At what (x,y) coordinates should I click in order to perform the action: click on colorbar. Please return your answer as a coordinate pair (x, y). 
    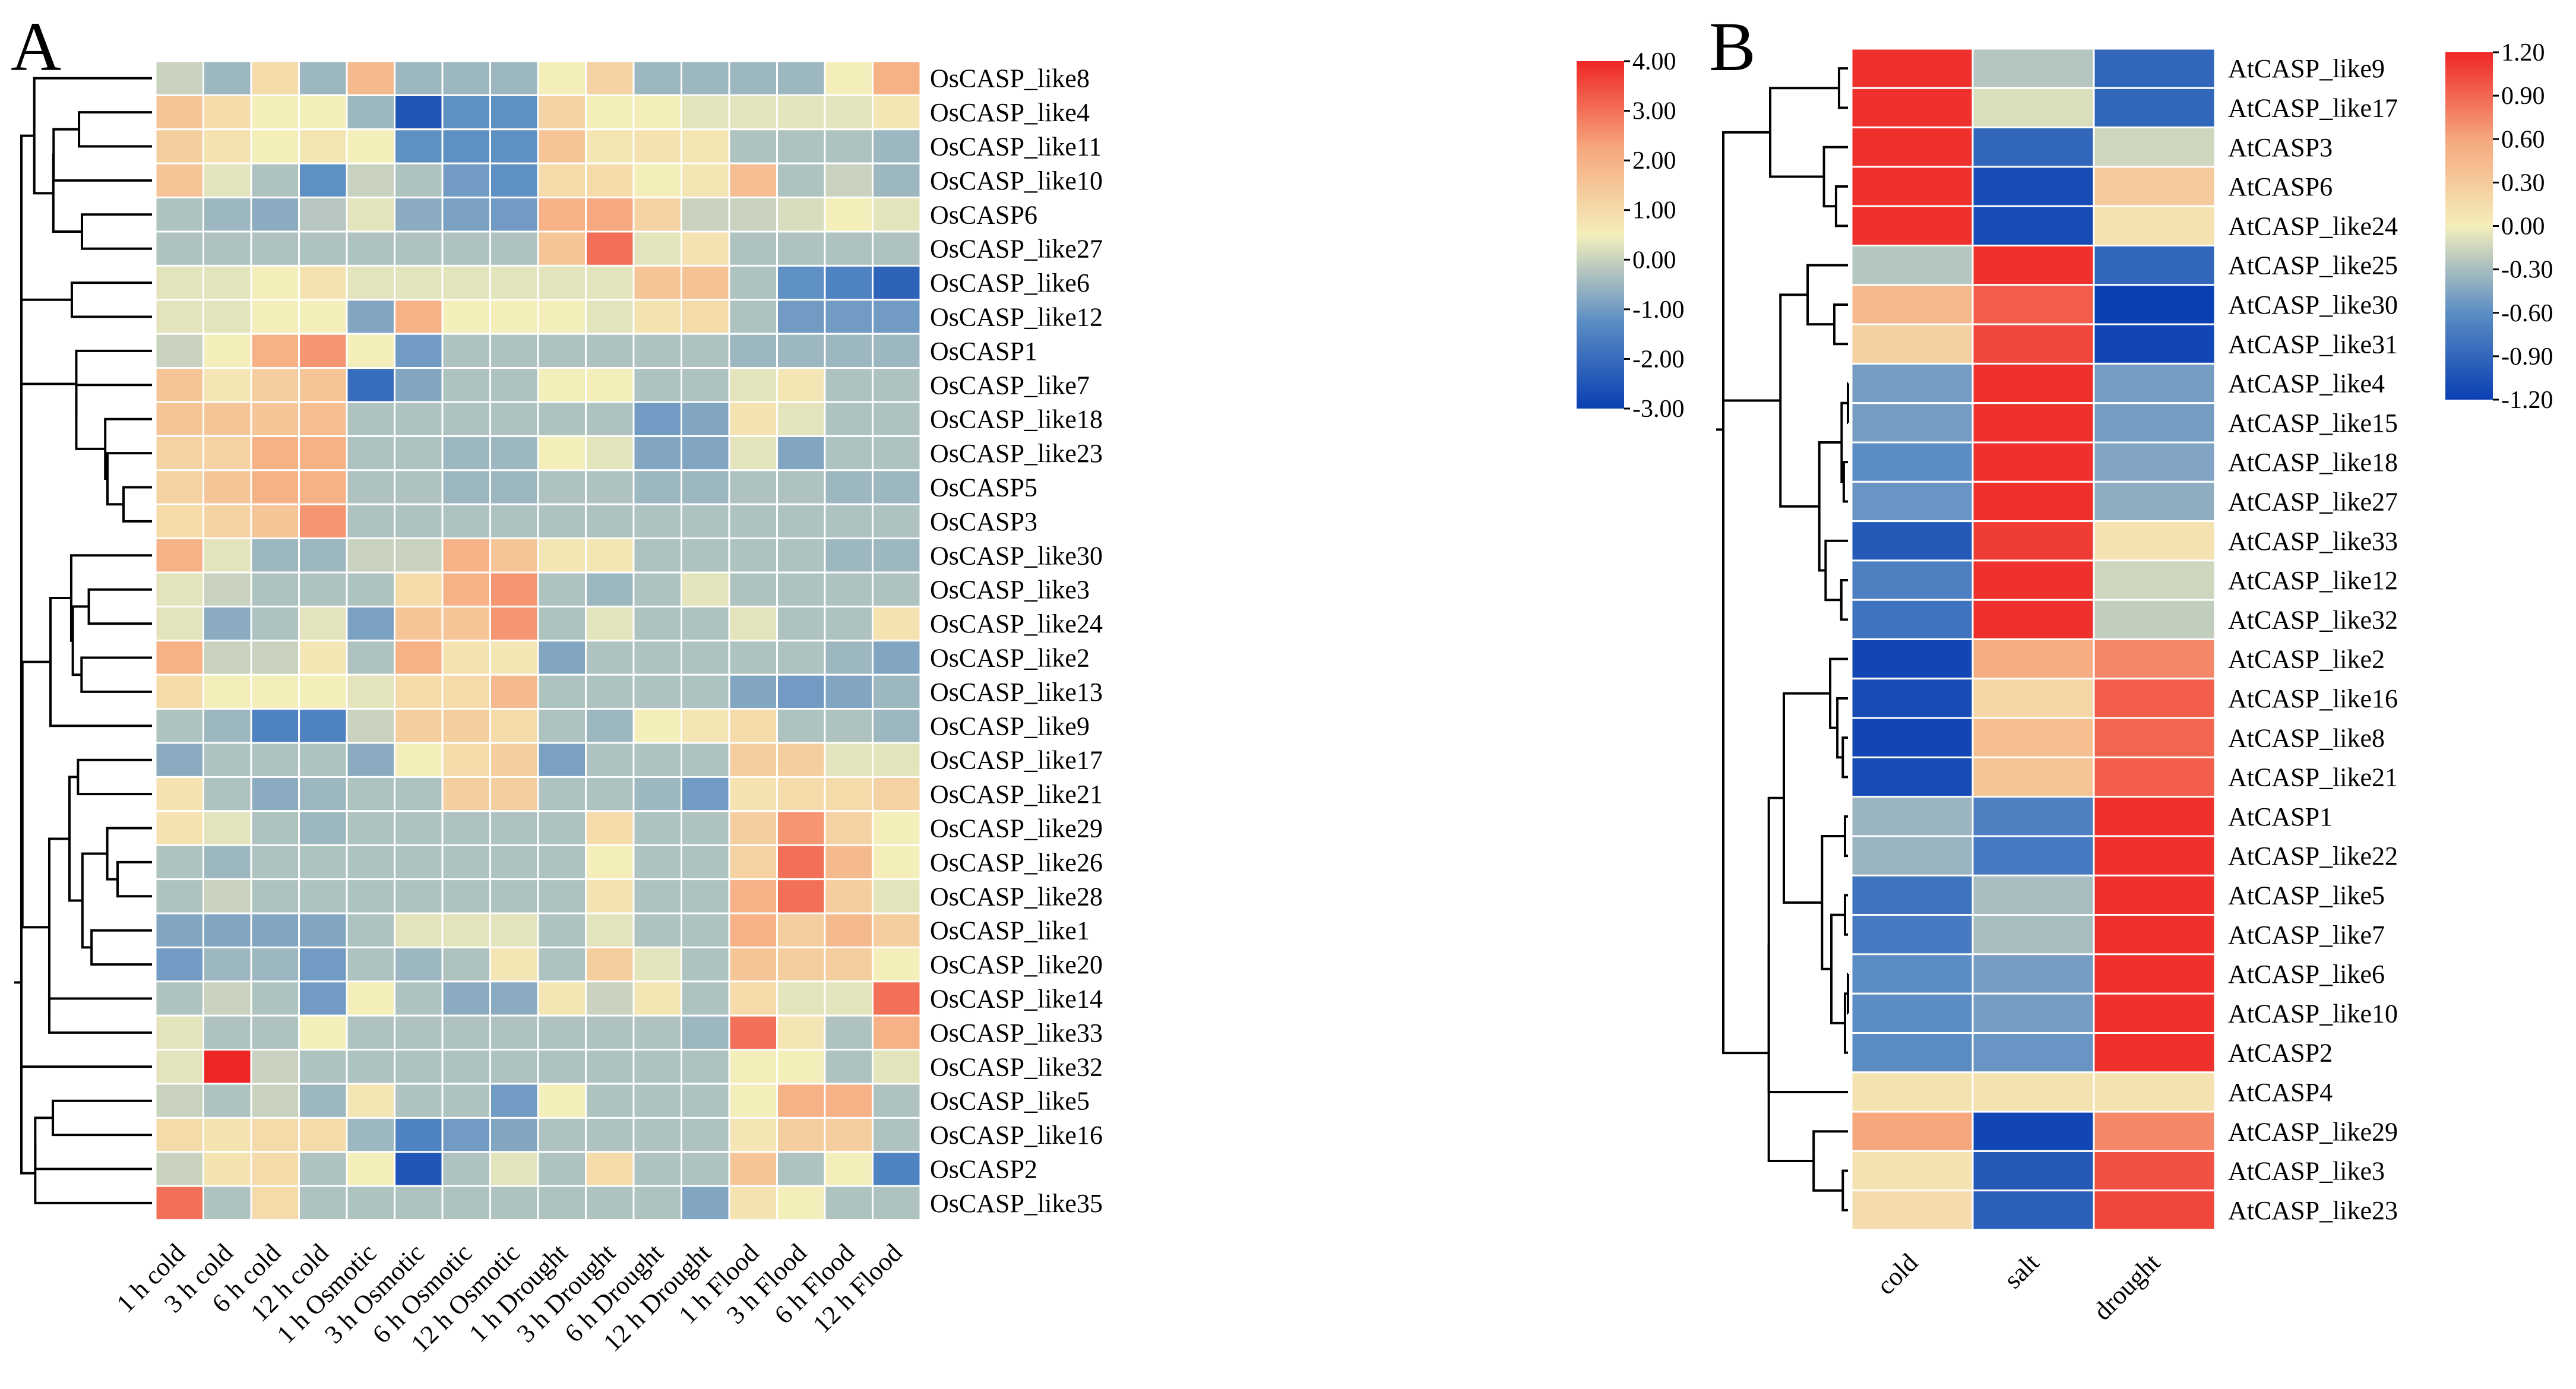
    Looking at the image, I should click on (1600, 235).